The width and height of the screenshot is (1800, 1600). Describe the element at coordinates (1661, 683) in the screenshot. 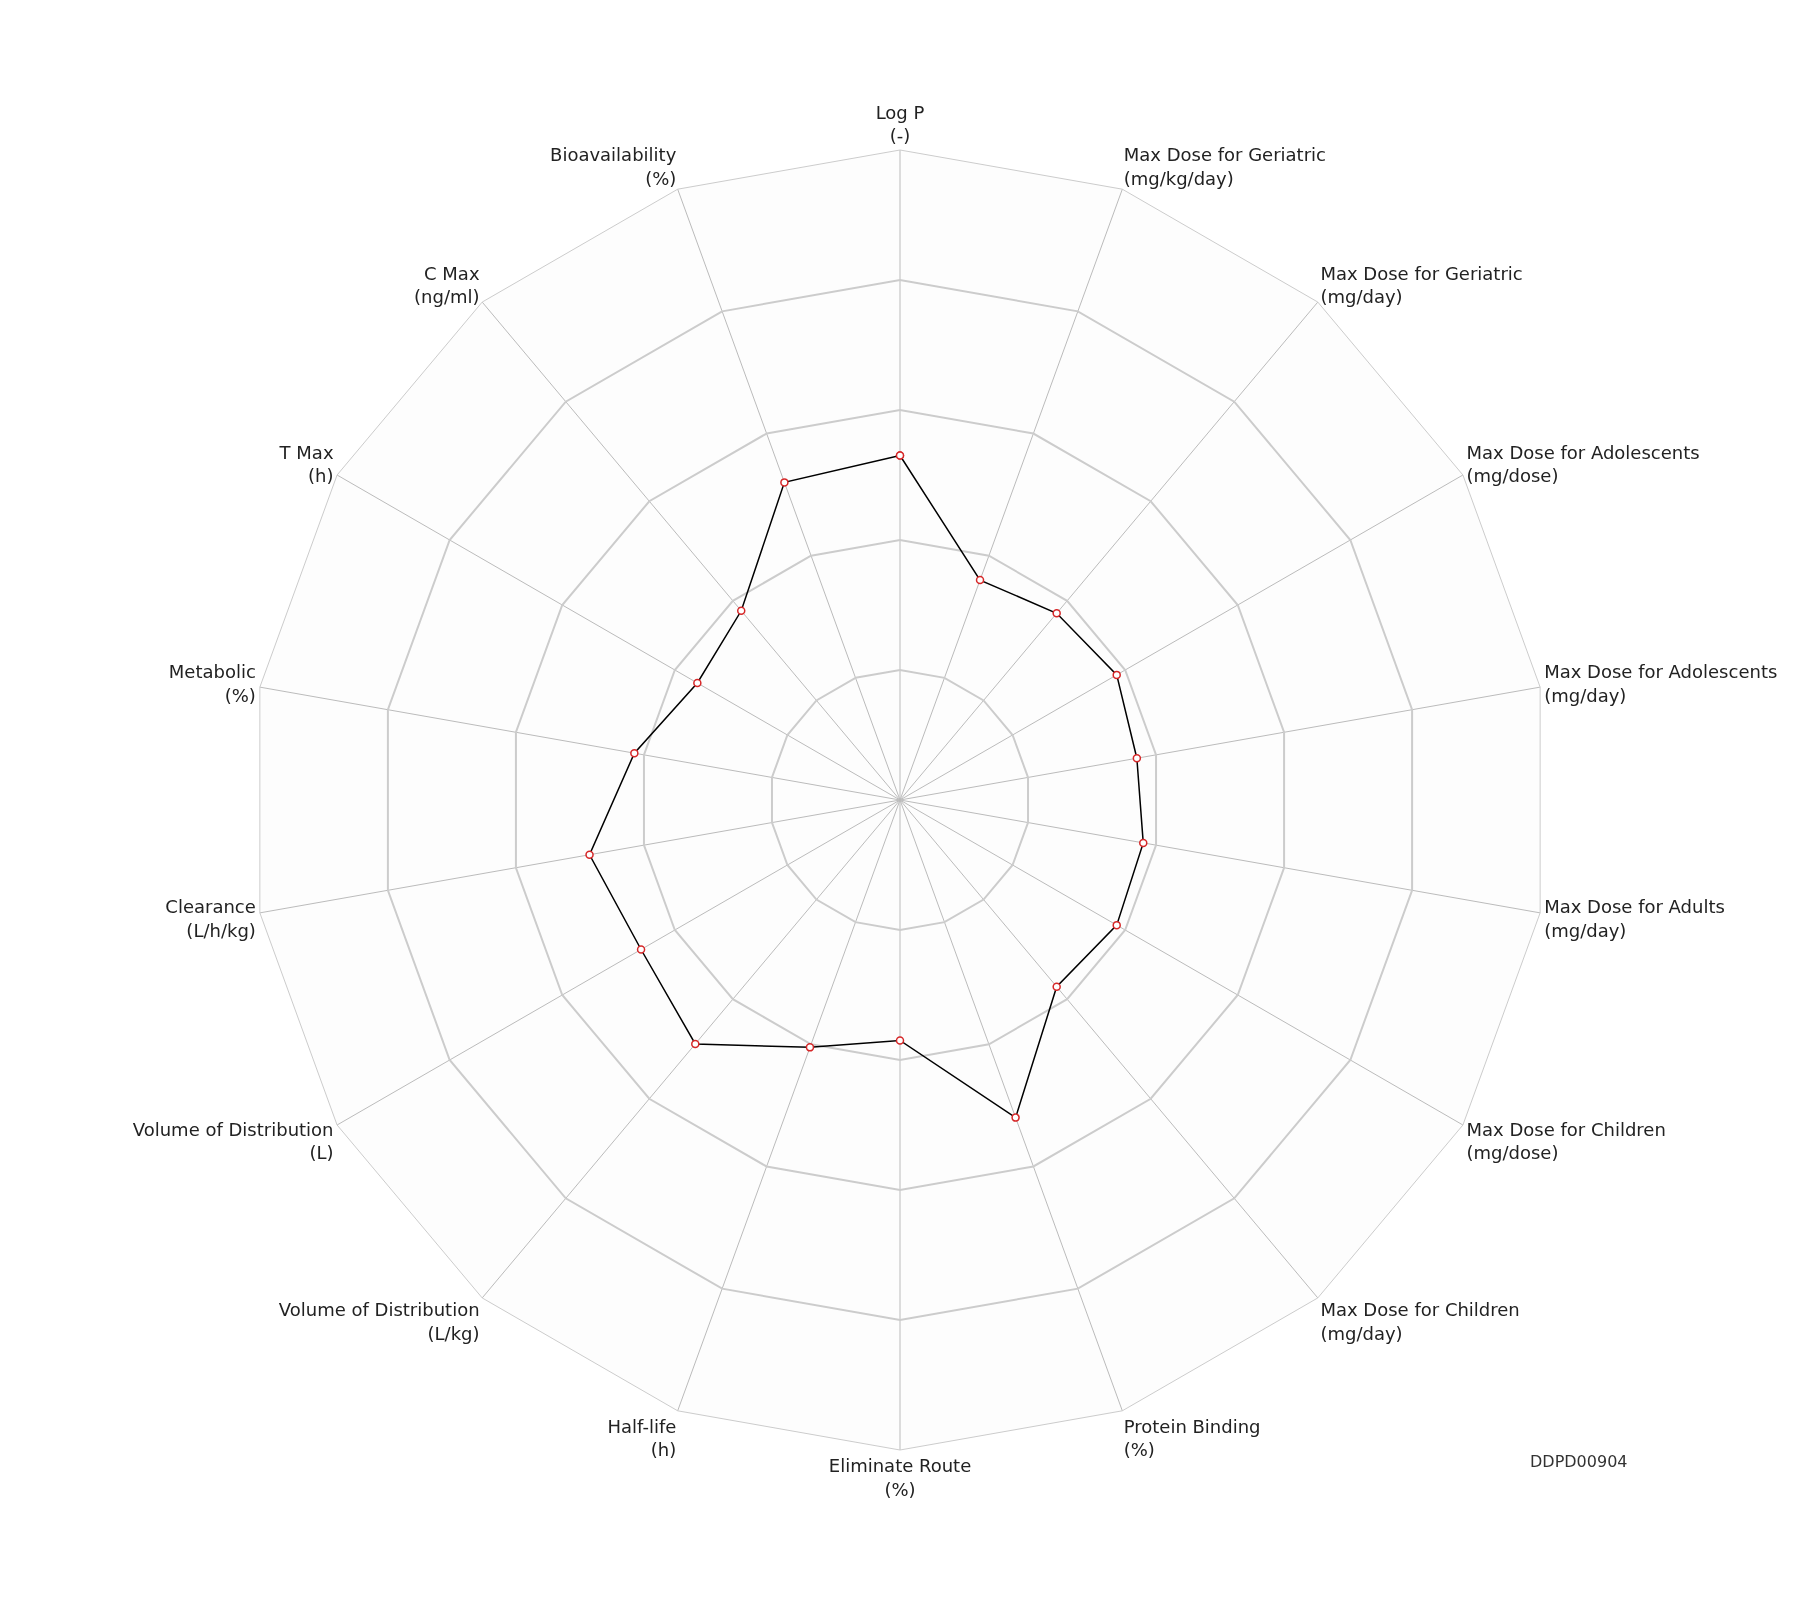

I see `spoke-label: Max Dose for Adolescents (mg/day)` at that location.